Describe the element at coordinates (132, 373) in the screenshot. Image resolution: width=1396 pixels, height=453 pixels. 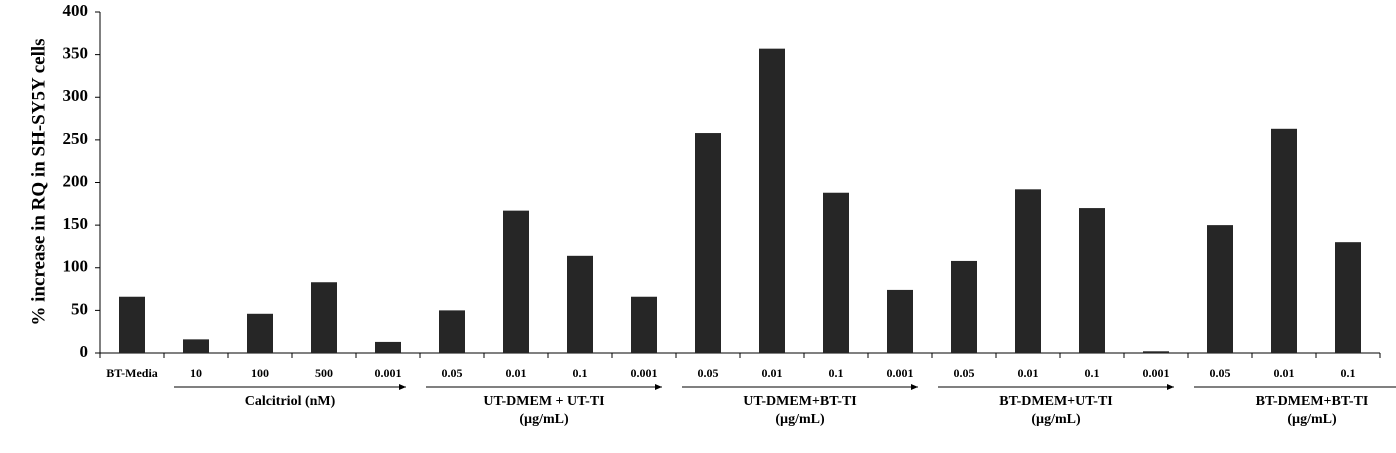
I see `x-tick-label: BT-Media` at that location.